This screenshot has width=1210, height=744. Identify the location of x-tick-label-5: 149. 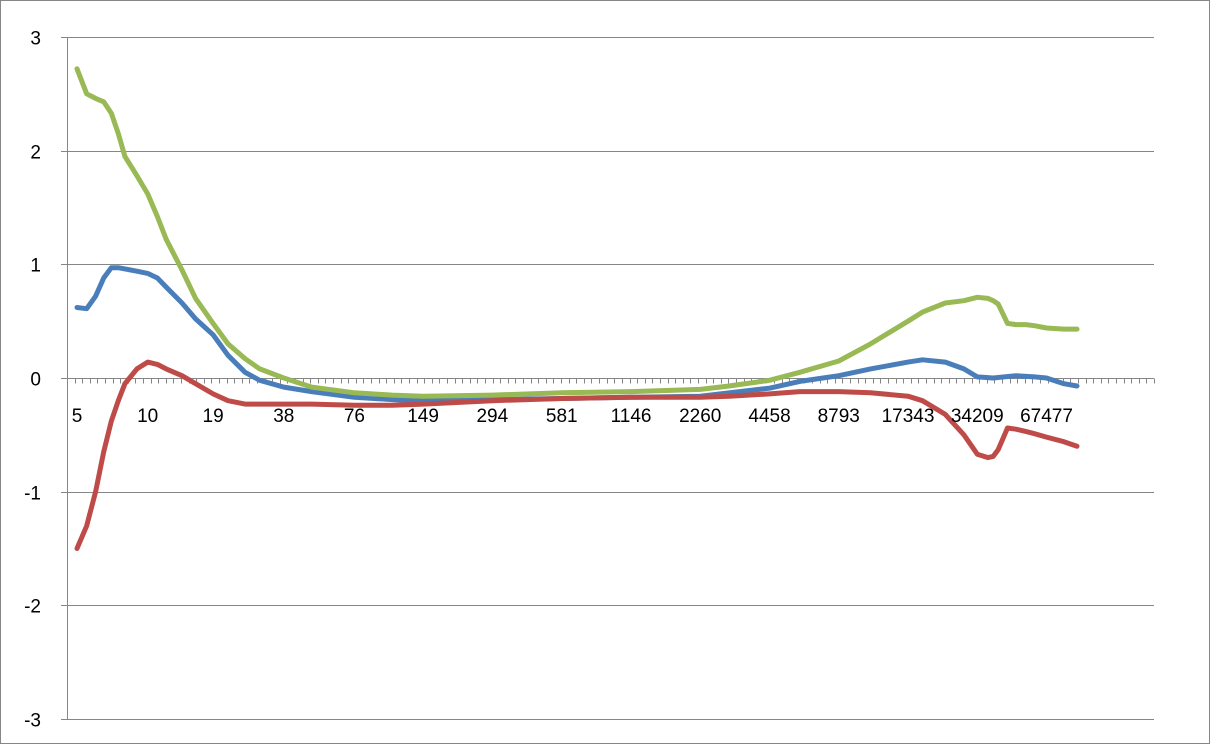
(423, 416).